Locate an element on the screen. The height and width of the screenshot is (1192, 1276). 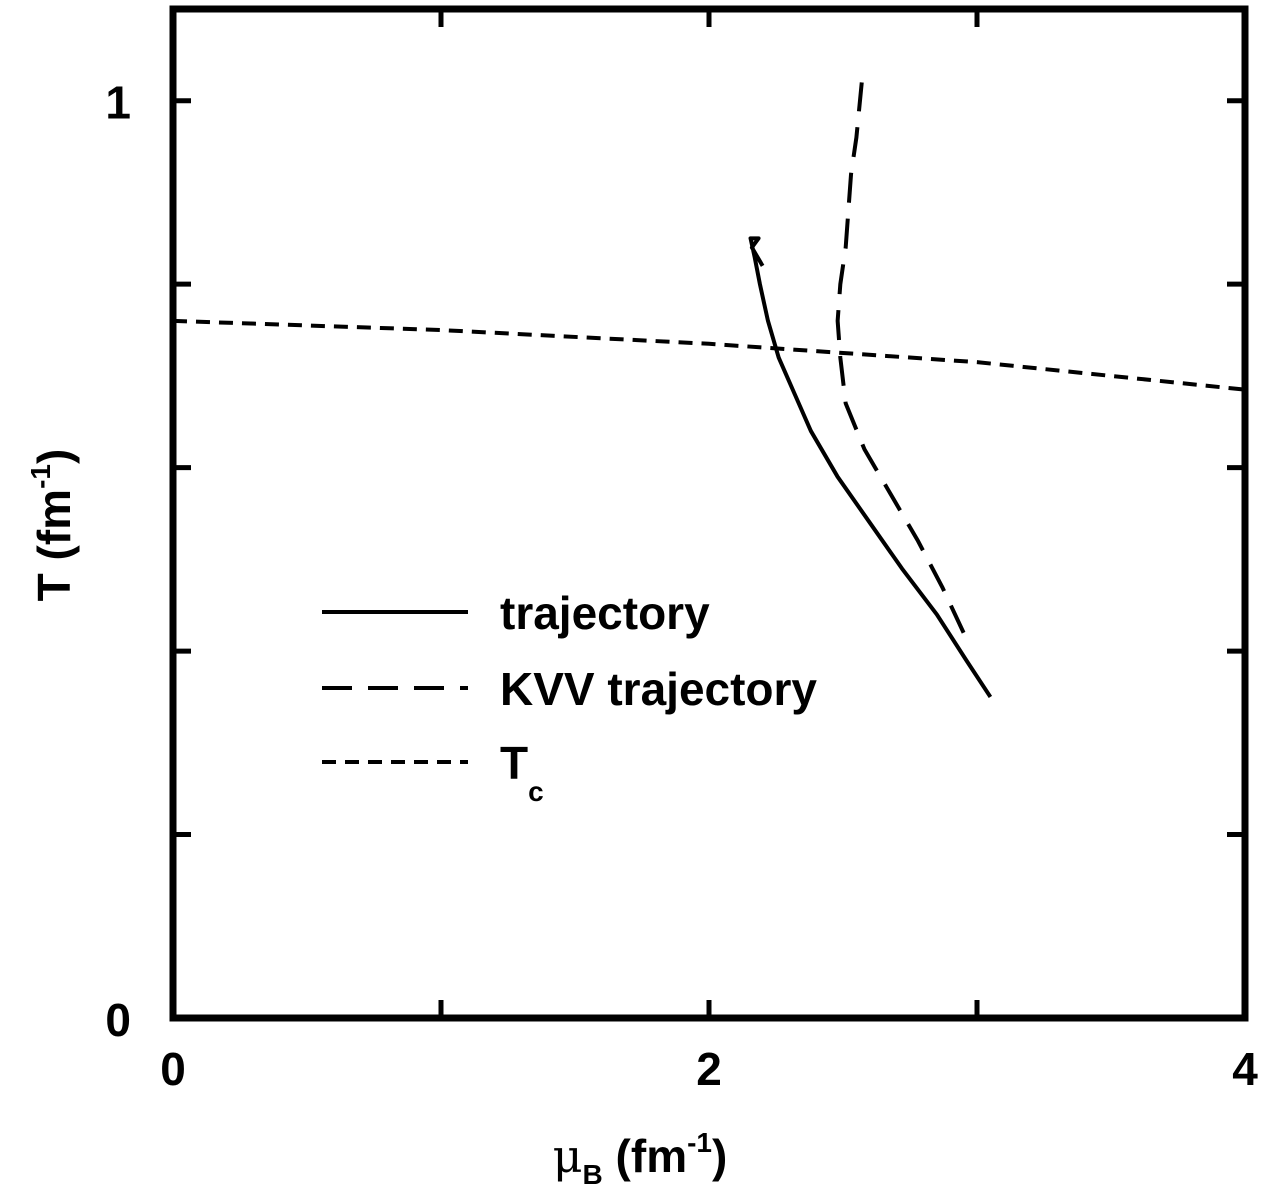
x-axis-symbol-subscript: B is located at coordinates (593, 1174).